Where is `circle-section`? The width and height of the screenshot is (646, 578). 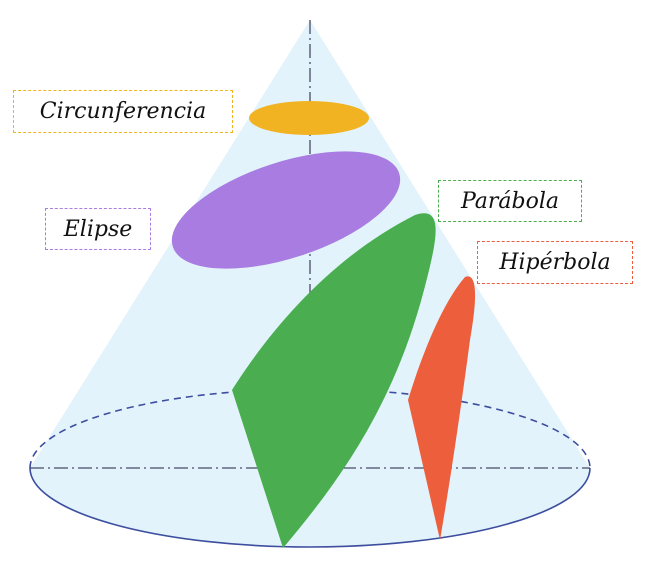 circle-section is located at coordinates (309, 118).